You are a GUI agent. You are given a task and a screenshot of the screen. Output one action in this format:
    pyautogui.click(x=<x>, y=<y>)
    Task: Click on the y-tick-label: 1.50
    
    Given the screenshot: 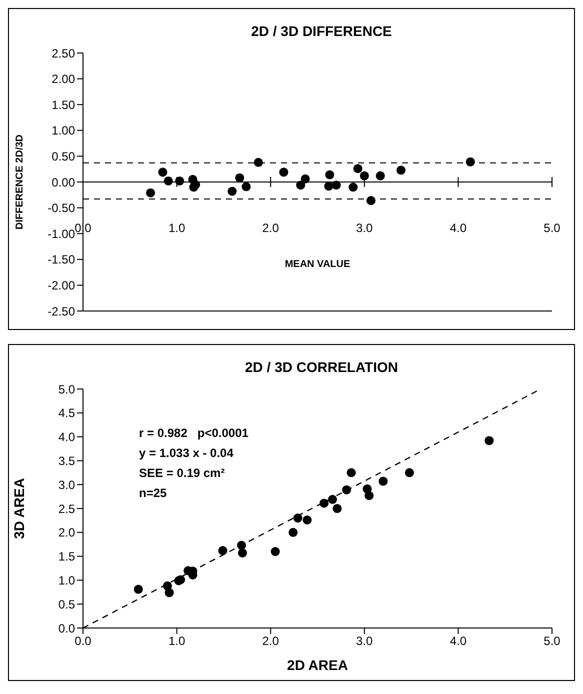 What is the action you would take?
    pyautogui.click(x=64, y=105)
    